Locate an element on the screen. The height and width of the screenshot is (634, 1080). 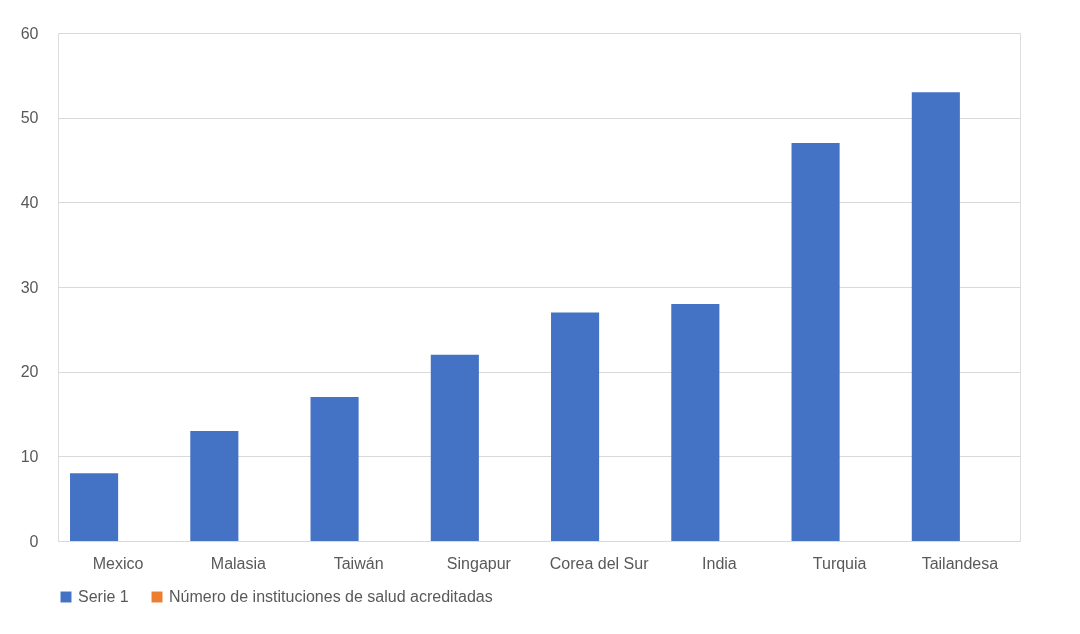
x-tick-label: Corea del Sur is located at coordinates (599, 563).